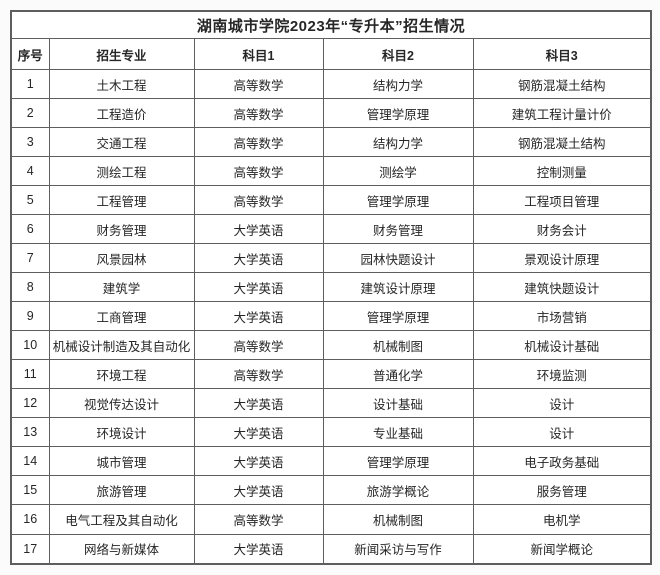 The height and width of the screenshot is (575, 660). Describe the element at coordinates (562, 287) in the screenshot. I see `subject3-cell: 建筑快题设计` at that location.